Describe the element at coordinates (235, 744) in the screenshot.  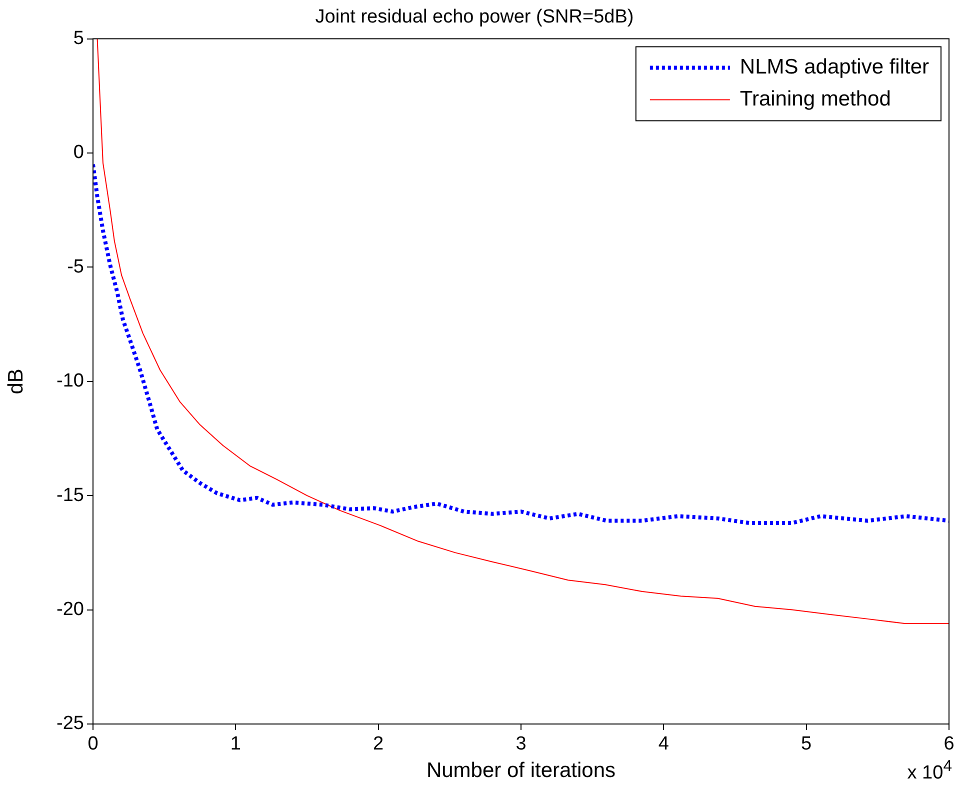
I see `x-tick-label: 1` at that location.